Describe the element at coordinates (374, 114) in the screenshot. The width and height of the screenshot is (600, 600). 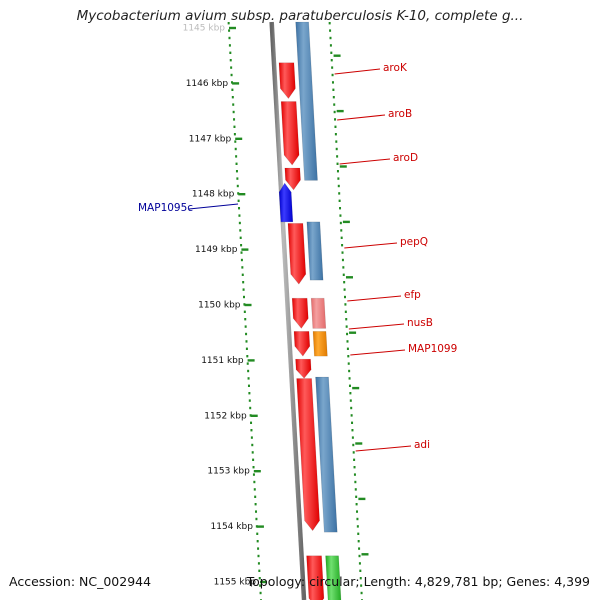
I see `feature-label-aroB: aroB` at that location.